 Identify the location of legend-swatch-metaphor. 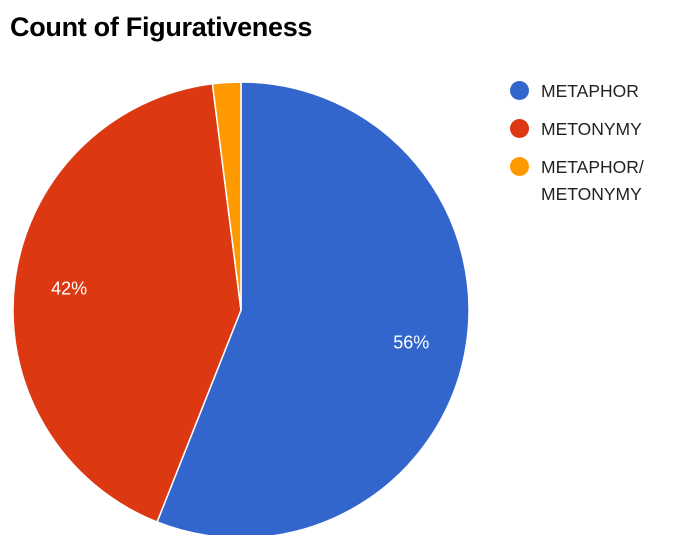
(519, 90).